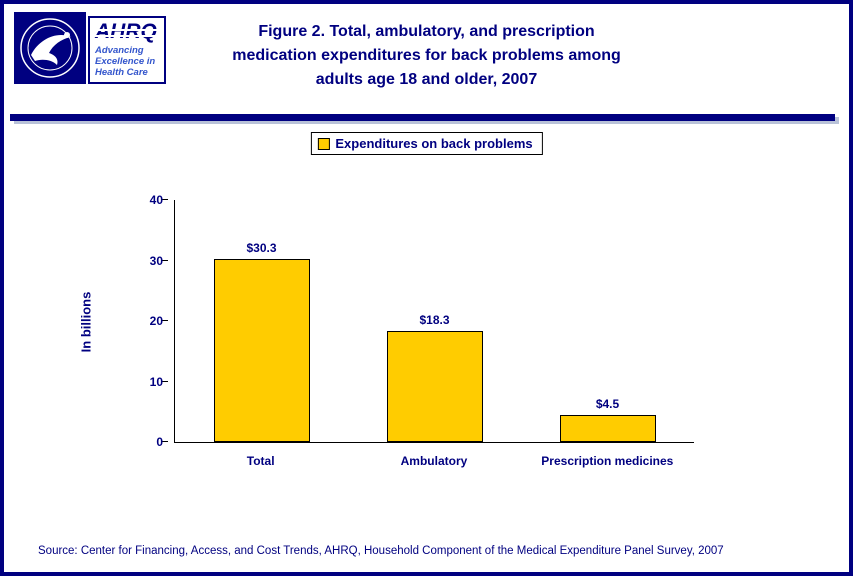  I want to click on bar-value-label: $18.3, so click(434, 320).